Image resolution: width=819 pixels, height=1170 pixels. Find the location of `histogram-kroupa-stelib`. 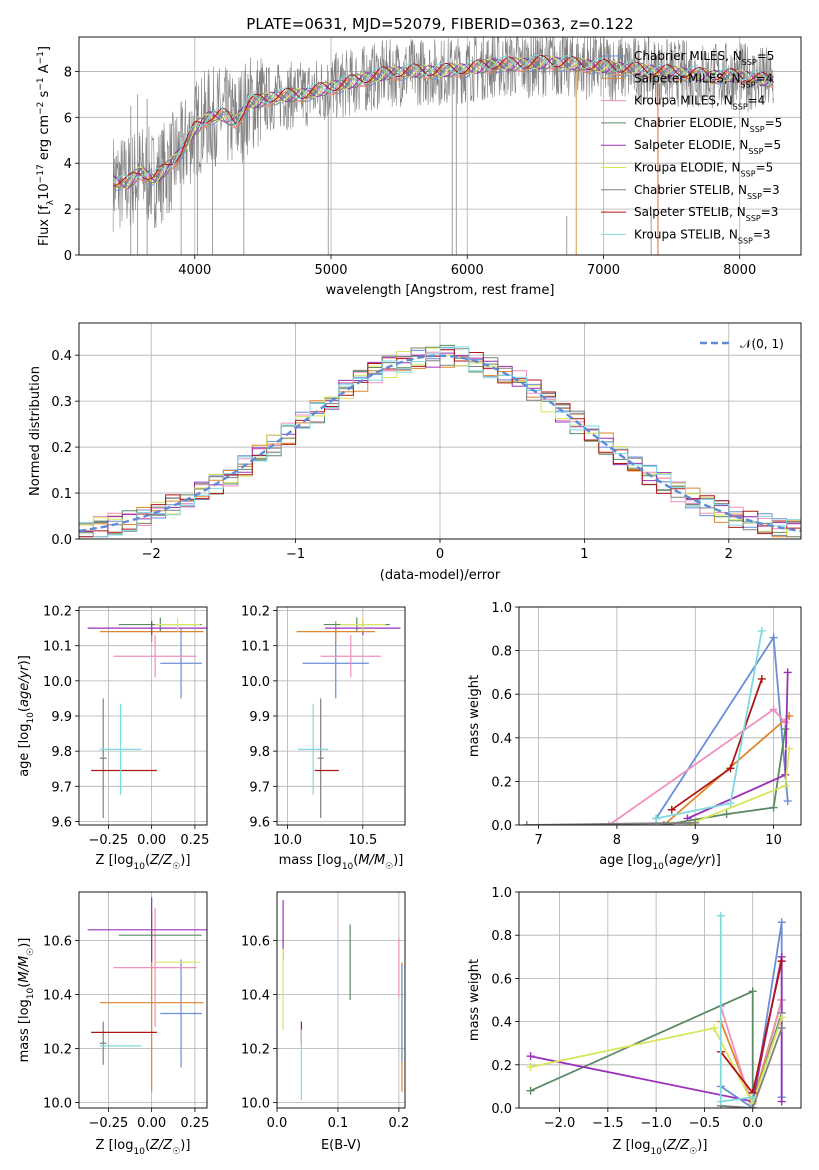

histogram-kroupa-stelib is located at coordinates (440, 442).